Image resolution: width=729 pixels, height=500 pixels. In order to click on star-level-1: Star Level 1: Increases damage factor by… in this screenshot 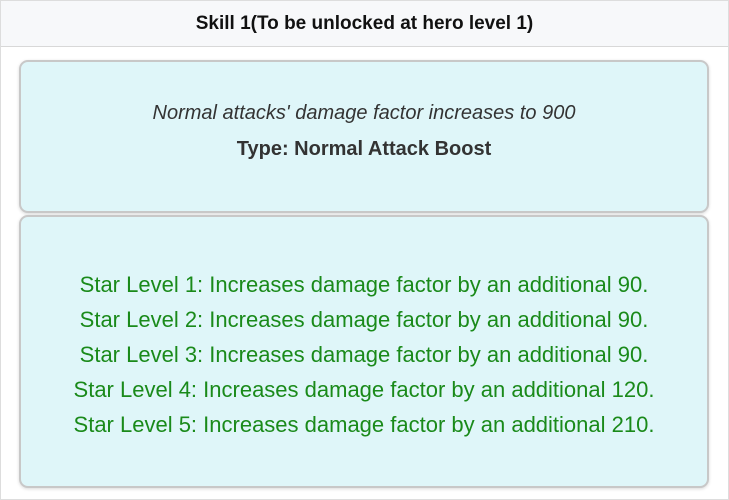, I will do `click(364, 284)`.